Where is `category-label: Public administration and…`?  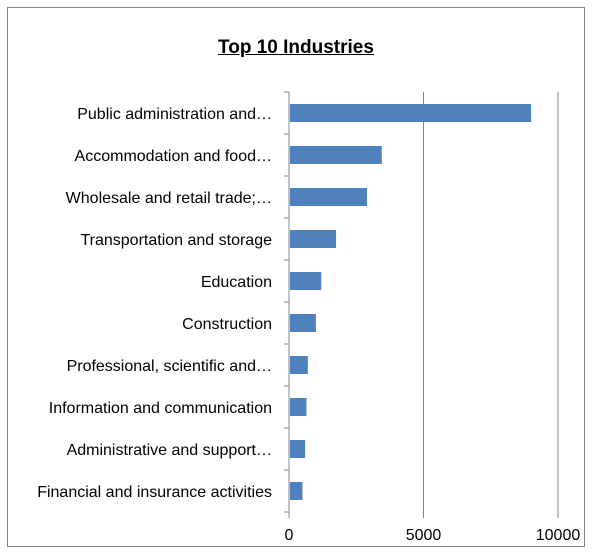 category-label: Public administration and… is located at coordinates (174, 114).